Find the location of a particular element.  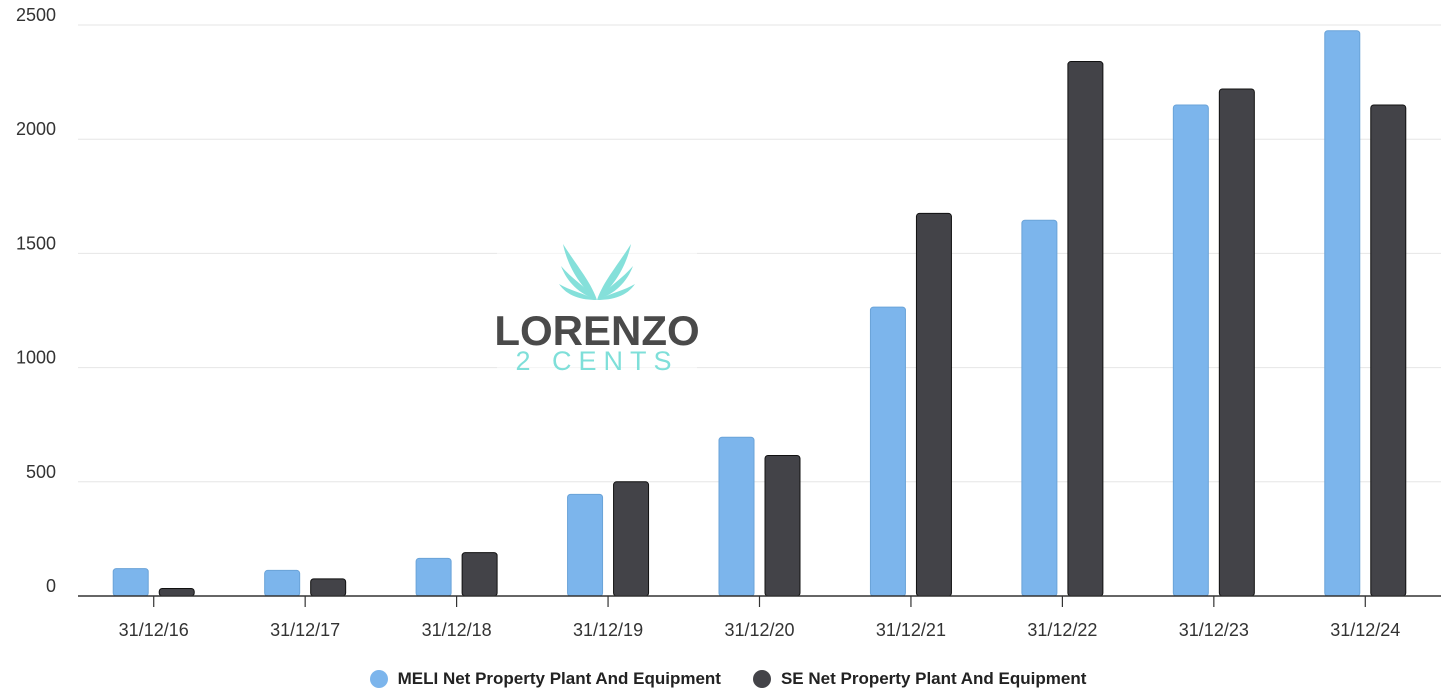

legend-swatch-se is located at coordinates (761, 679).